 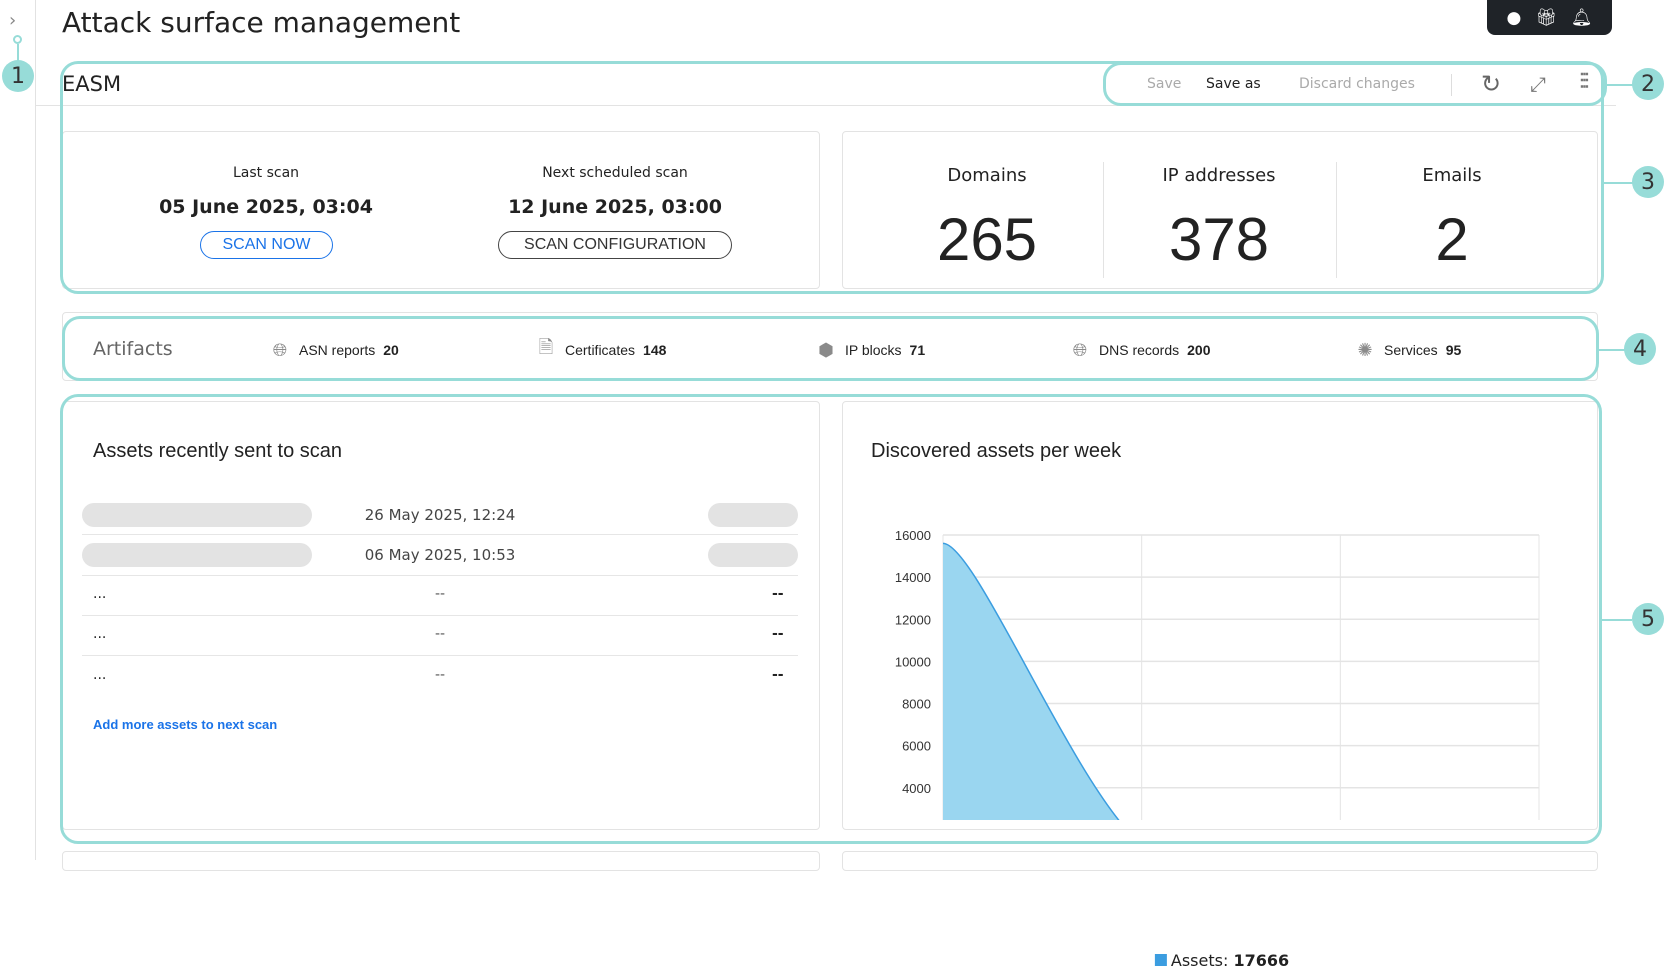 I want to click on save-as-button: Save as, so click(x=1233, y=84).